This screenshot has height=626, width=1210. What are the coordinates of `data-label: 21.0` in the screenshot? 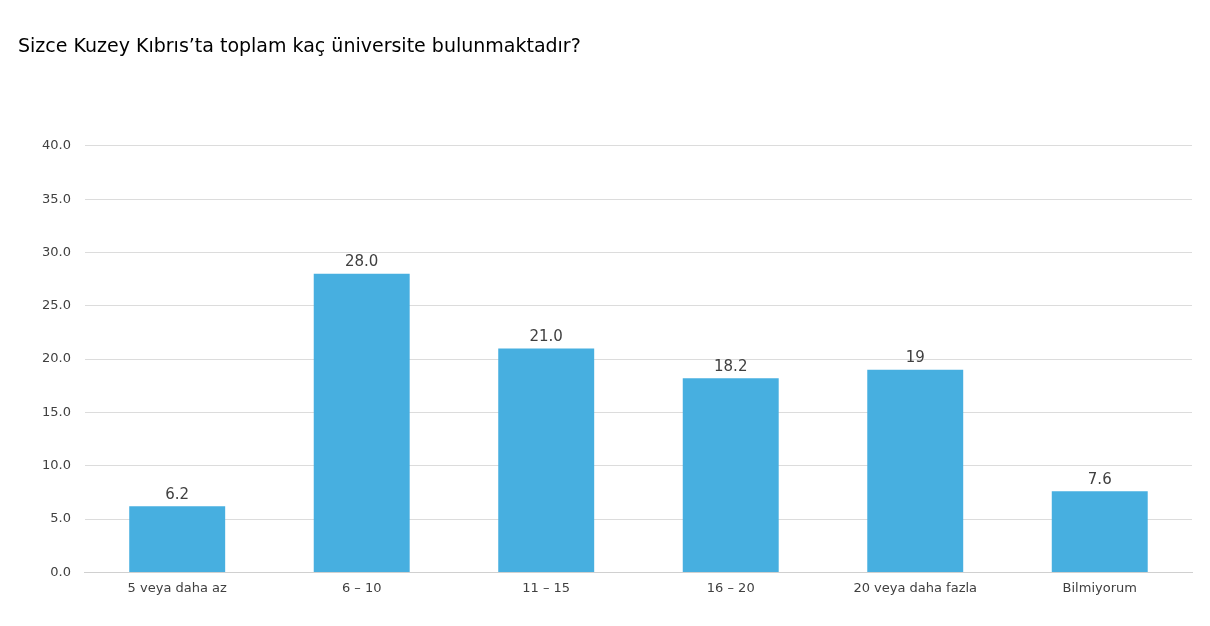 It's located at (546, 335).